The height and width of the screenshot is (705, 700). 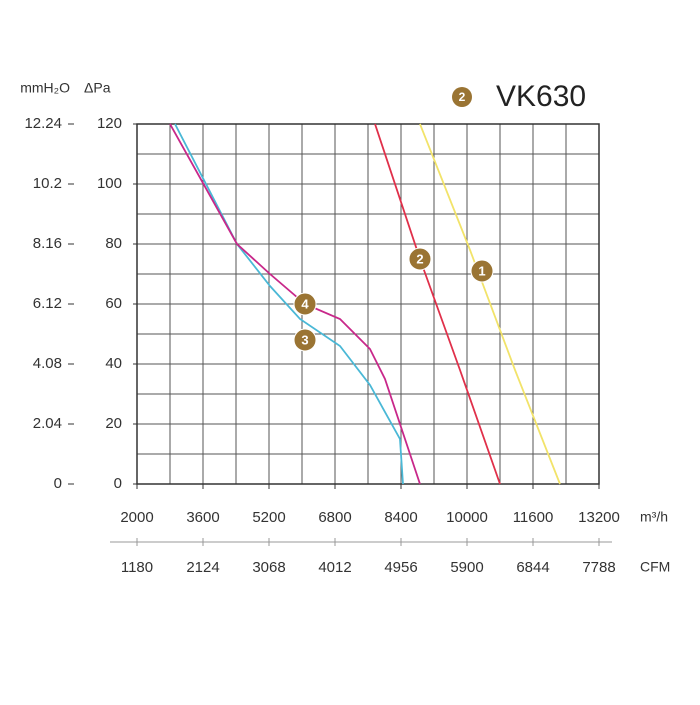 What do you see at coordinates (47, 423) in the screenshot?
I see `y2-tick-label: 2.04` at bounding box center [47, 423].